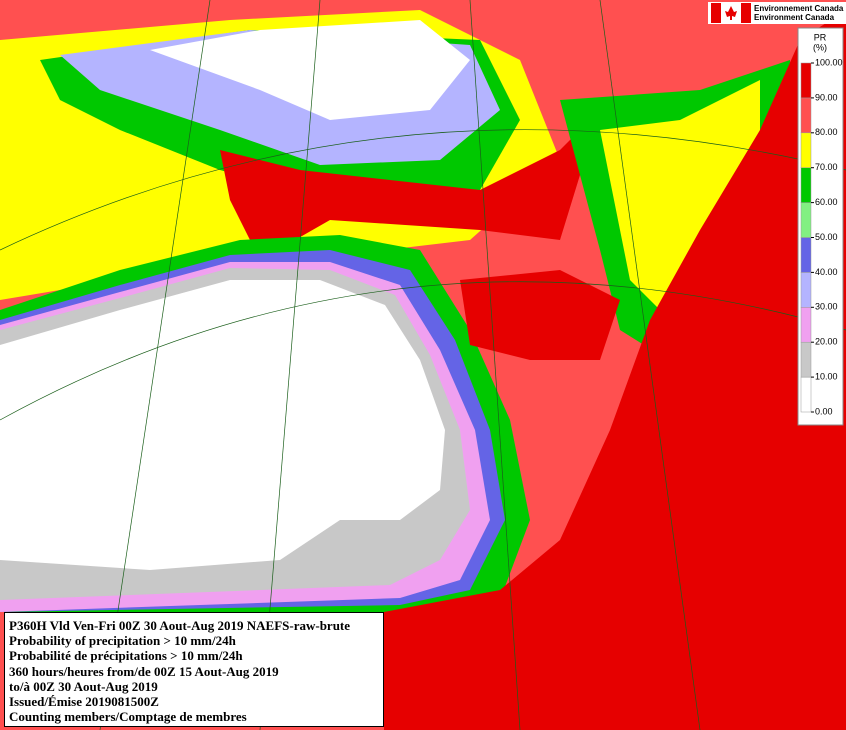 The height and width of the screenshot is (730, 846). What do you see at coordinates (826, 97) in the screenshot?
I see `legend-tick-label: 90.00` at bounding box center [826, 97].